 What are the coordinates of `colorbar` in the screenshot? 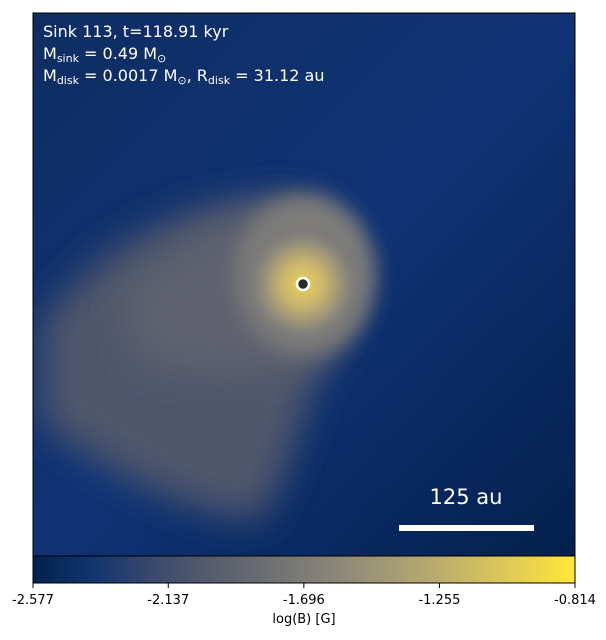 It's located at (304, 569).